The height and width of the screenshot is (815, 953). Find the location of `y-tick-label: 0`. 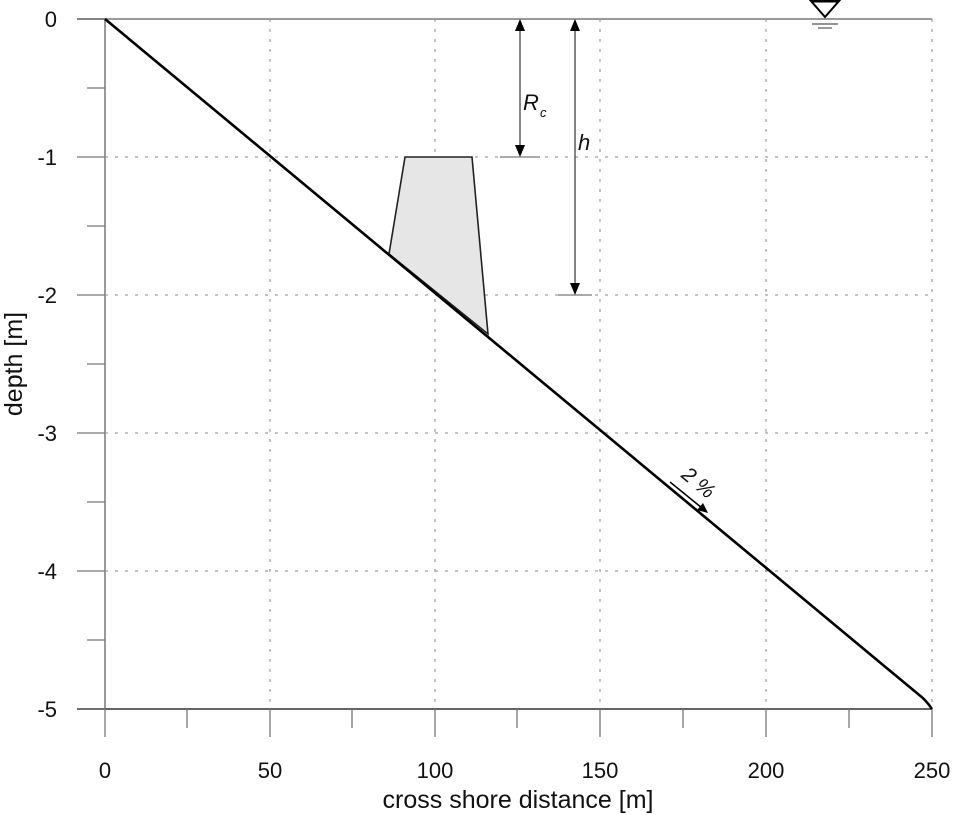

y-tick-label: 0 is located at coordinates (51, 19).